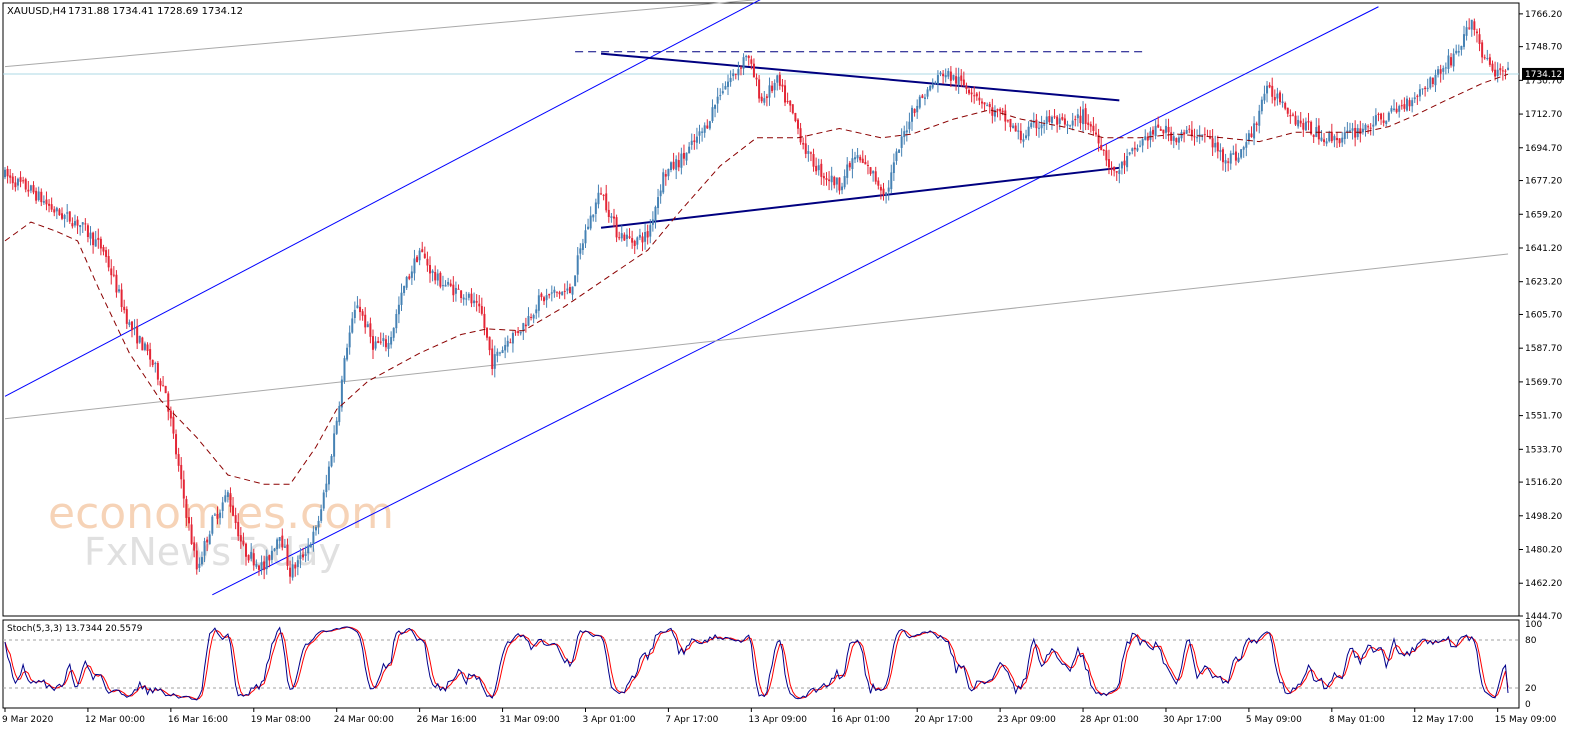  What do you see at coordinates (1543, 551) in the screenshot?
I see `price-tick-label: 1480.20` at bounding box center [1543, 551].